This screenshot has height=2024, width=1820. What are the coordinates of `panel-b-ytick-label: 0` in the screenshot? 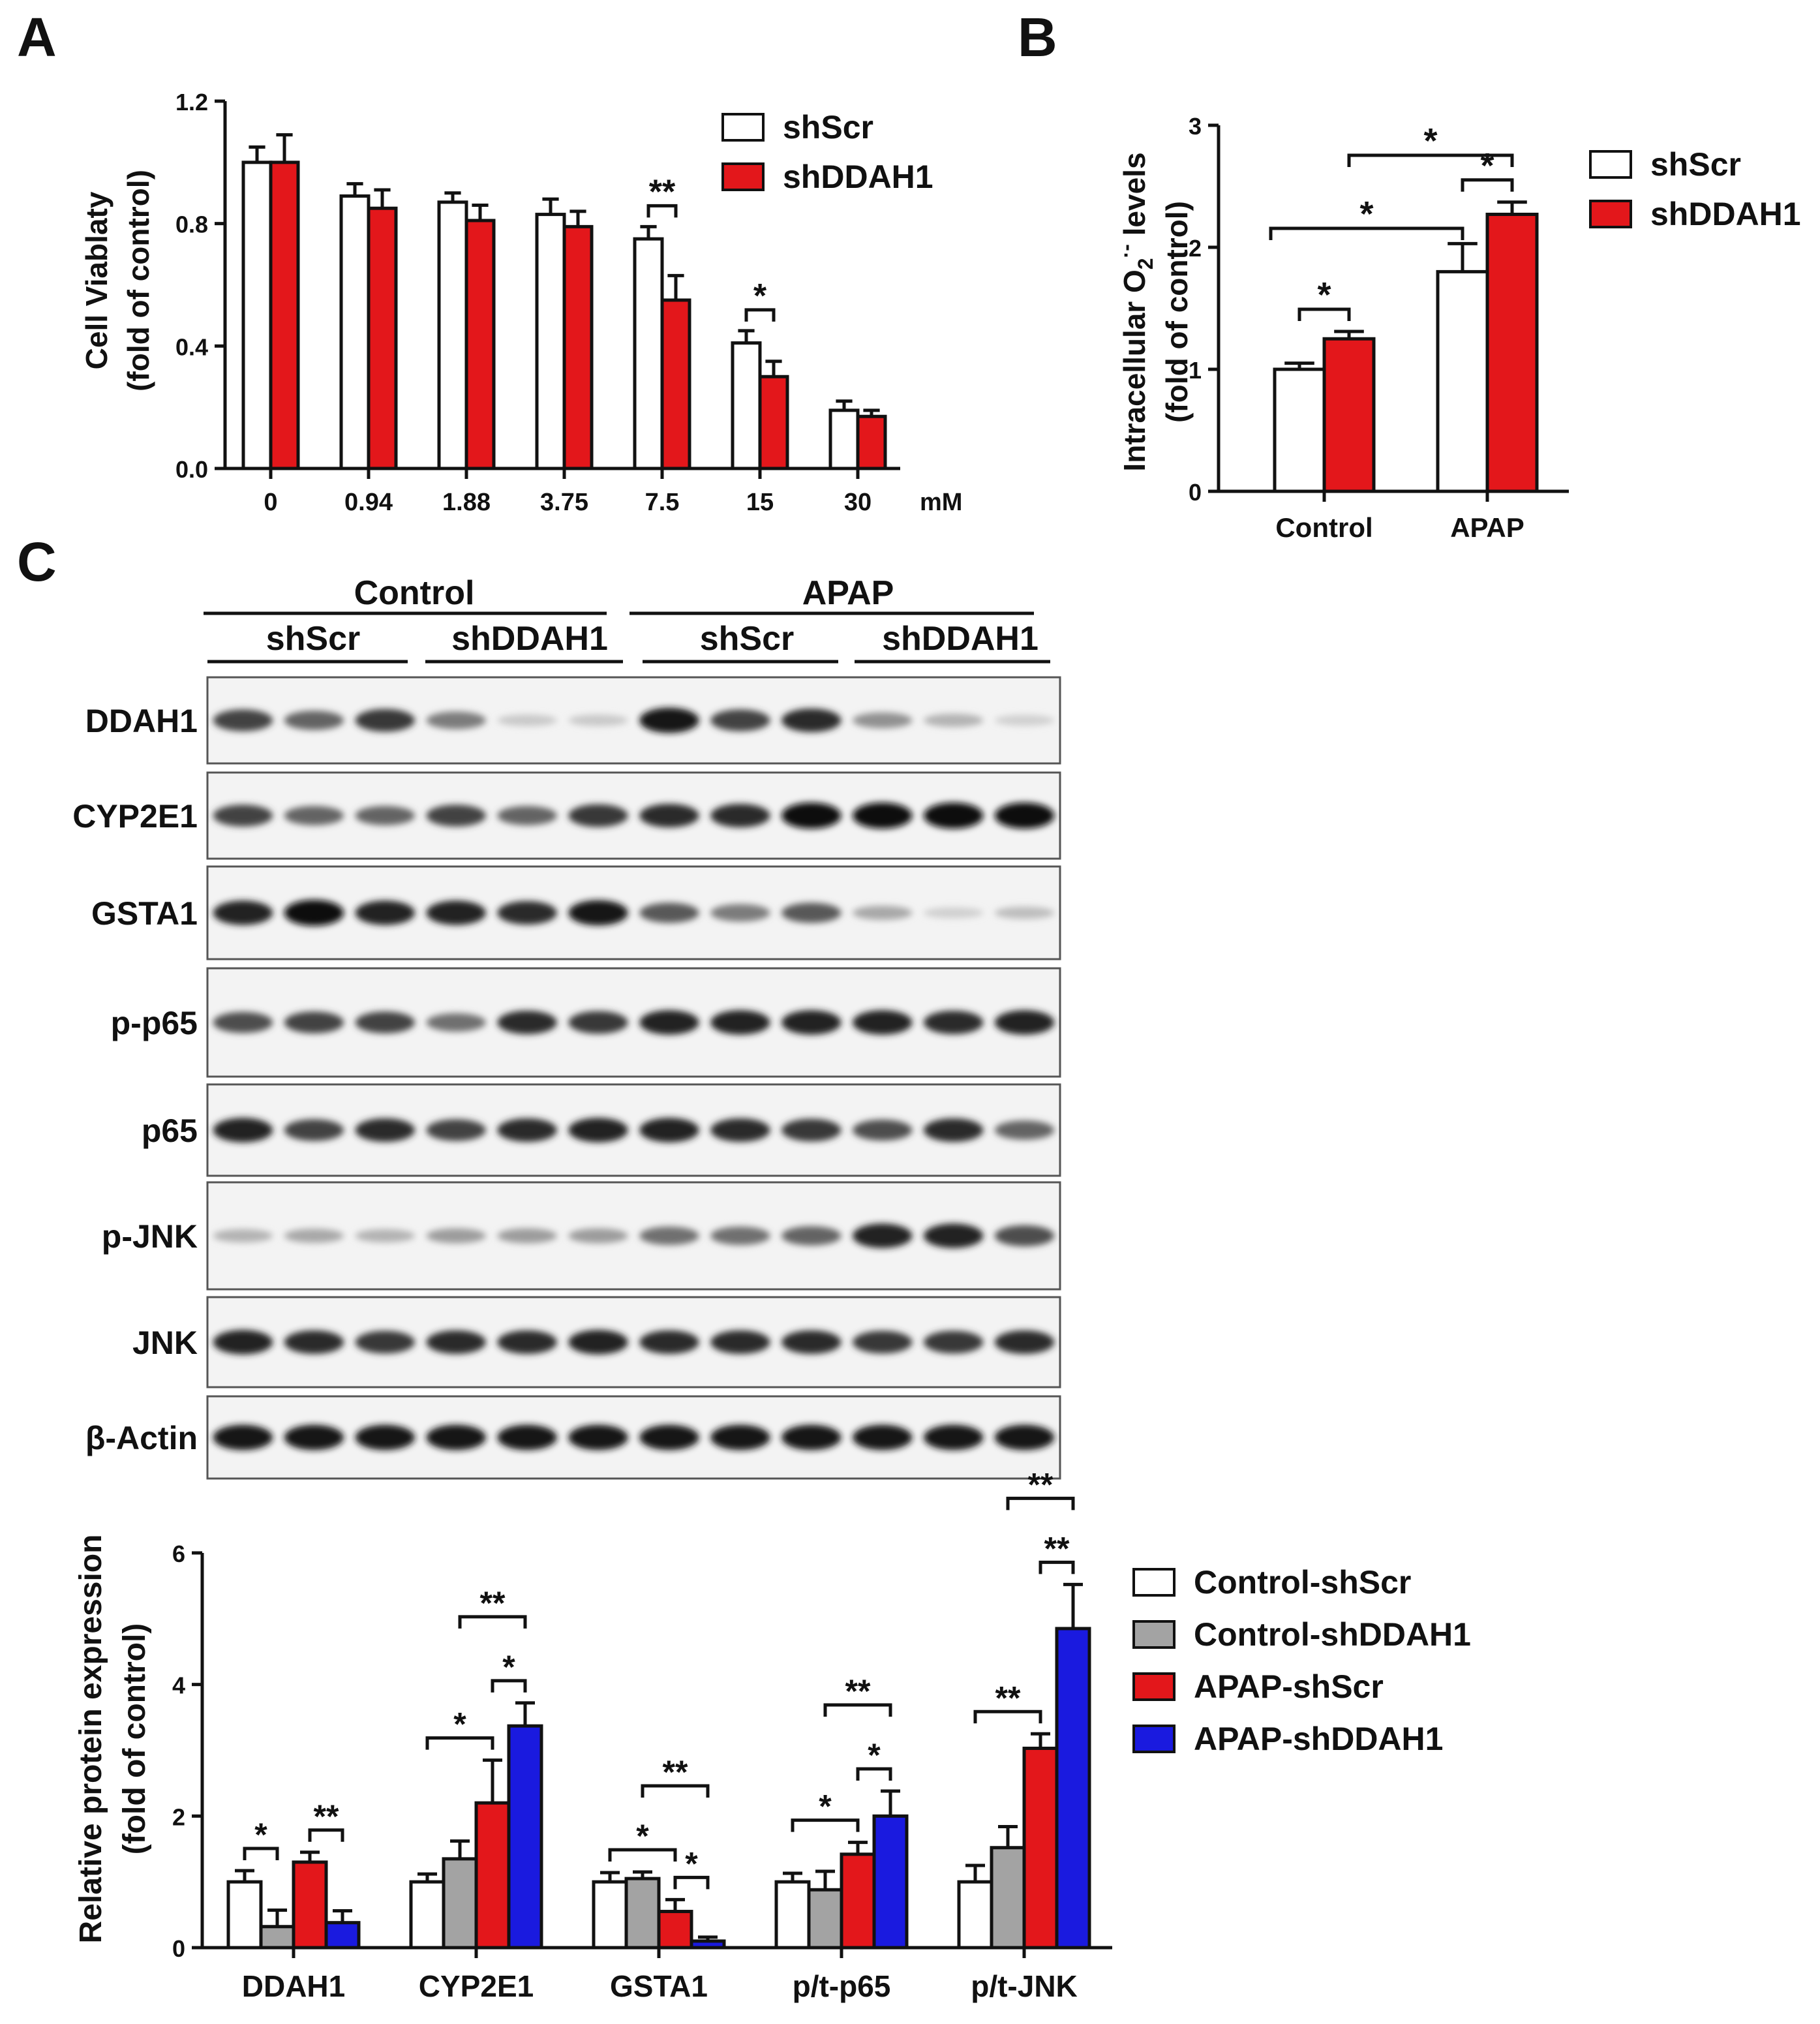 It's located at (1196, 492).